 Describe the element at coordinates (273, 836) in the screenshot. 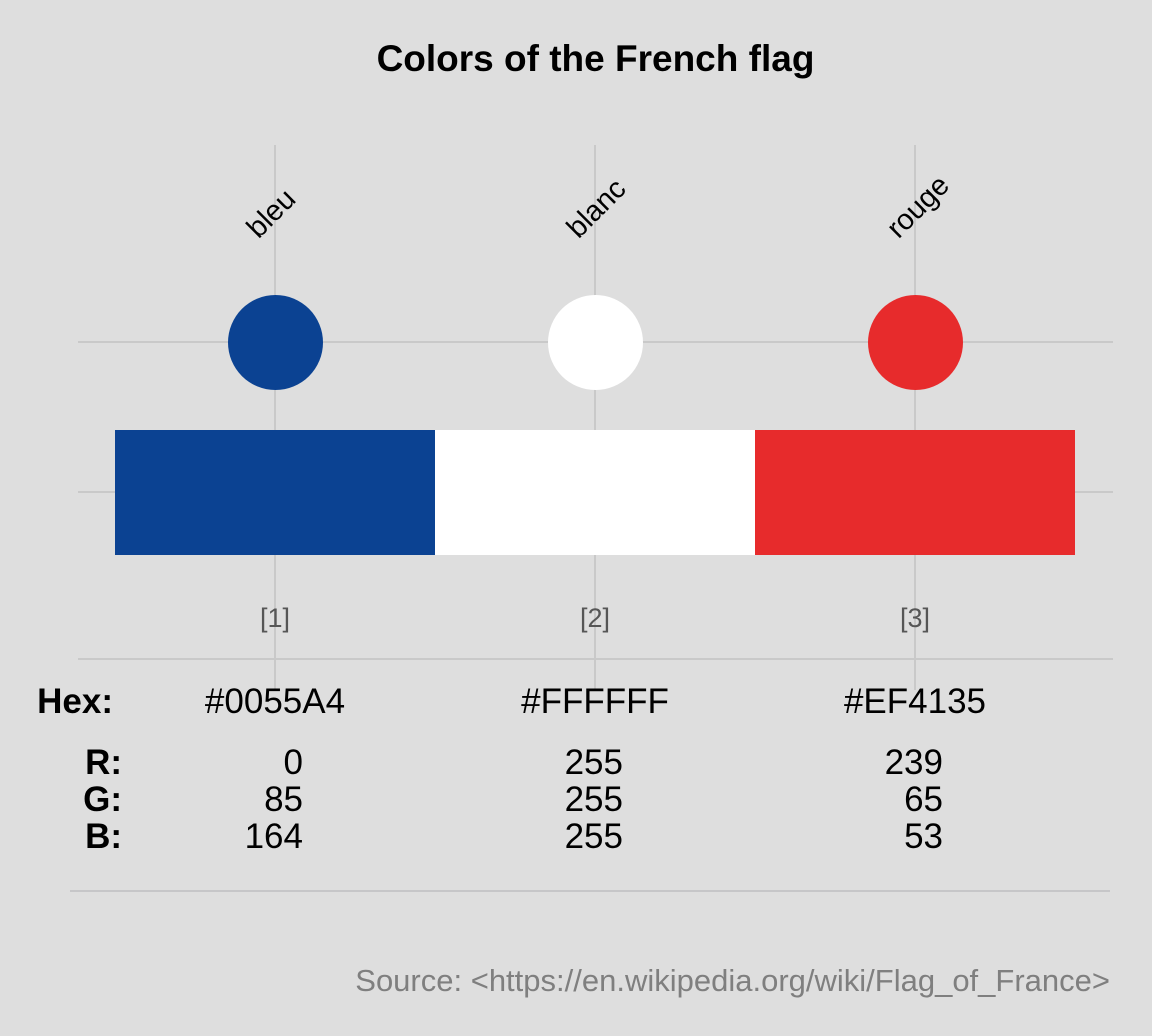

I see `b-value-bleu: 164` at that location.